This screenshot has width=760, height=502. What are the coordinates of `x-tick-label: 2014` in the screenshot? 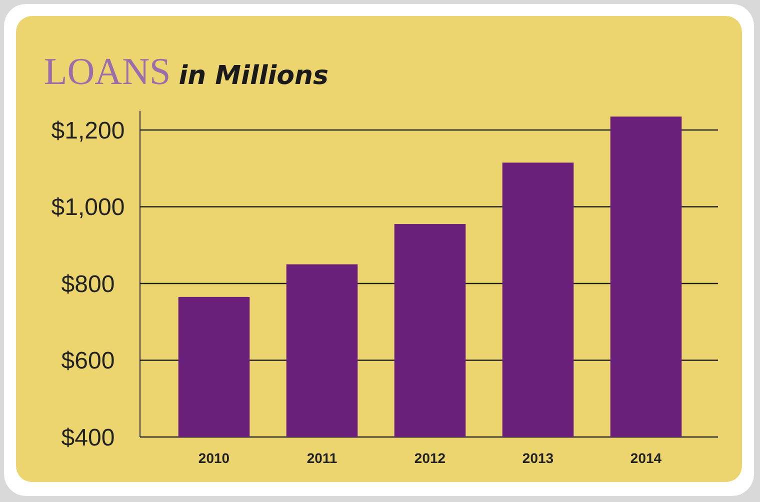 It's located at (646, 458).